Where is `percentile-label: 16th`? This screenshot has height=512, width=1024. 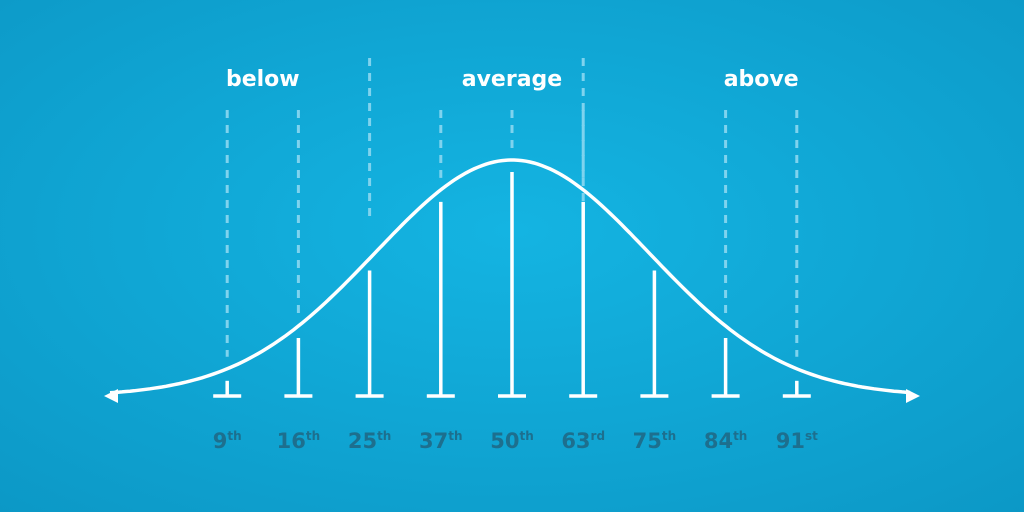
percentile-label: 16th is located at coordinates (299, 441).